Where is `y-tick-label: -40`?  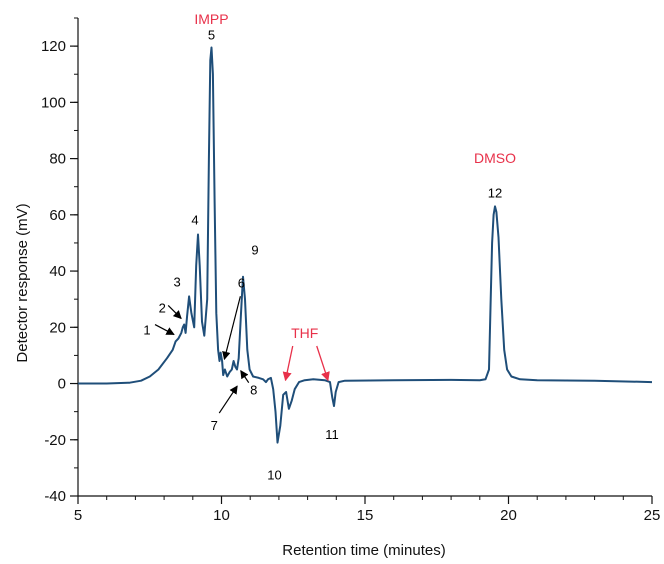 y-tick-label: -40 is located at coordinates (55, 496).